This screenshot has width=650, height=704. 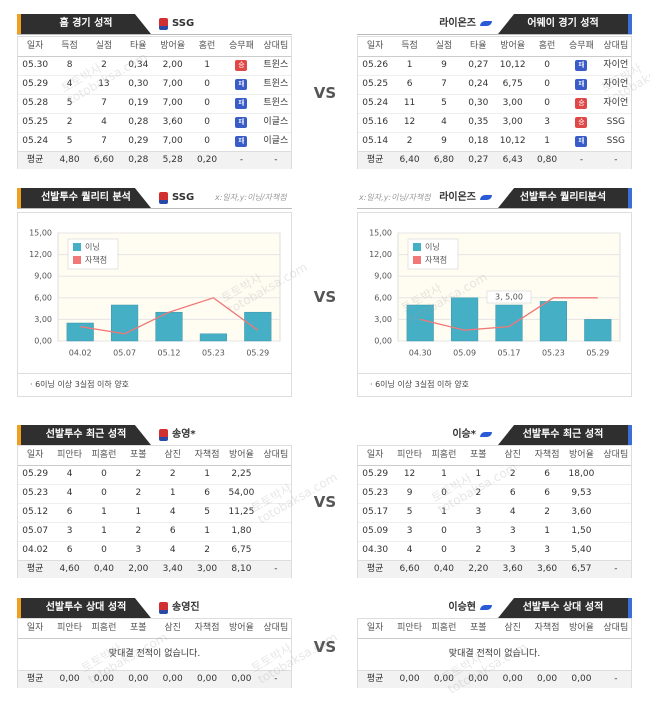 I want to click on average-cell: 6,80, so click(x=443, y=160).